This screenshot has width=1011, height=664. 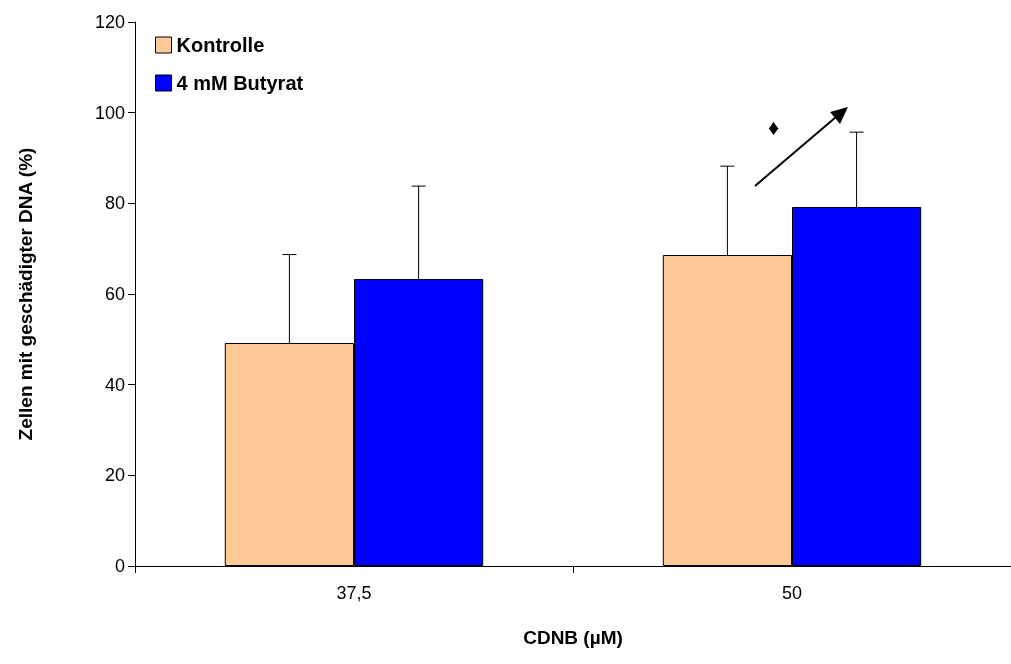 I want to click on y-tick-label: 120, so click(x=109, y=22).